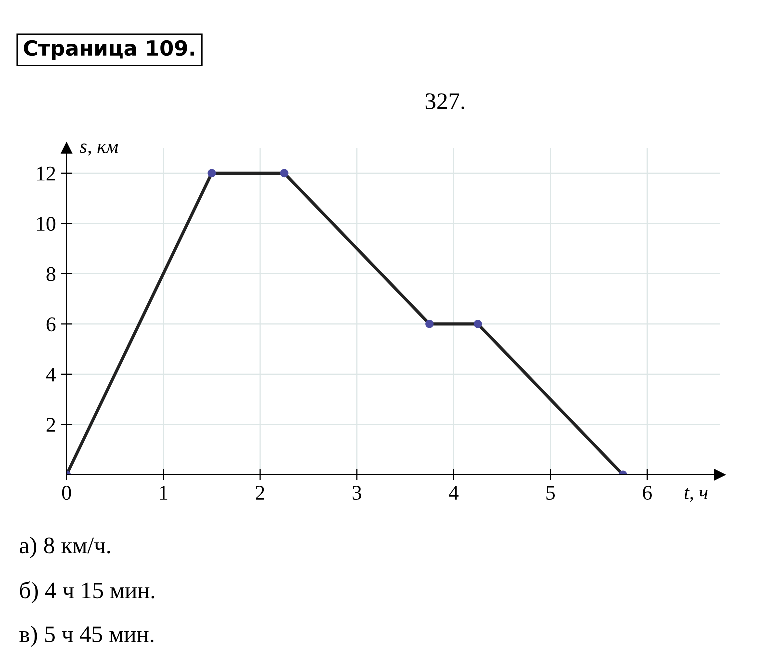 This screenshot has height=668, width=768. I want to click on y-tick-label: 6, so click(51, 325).